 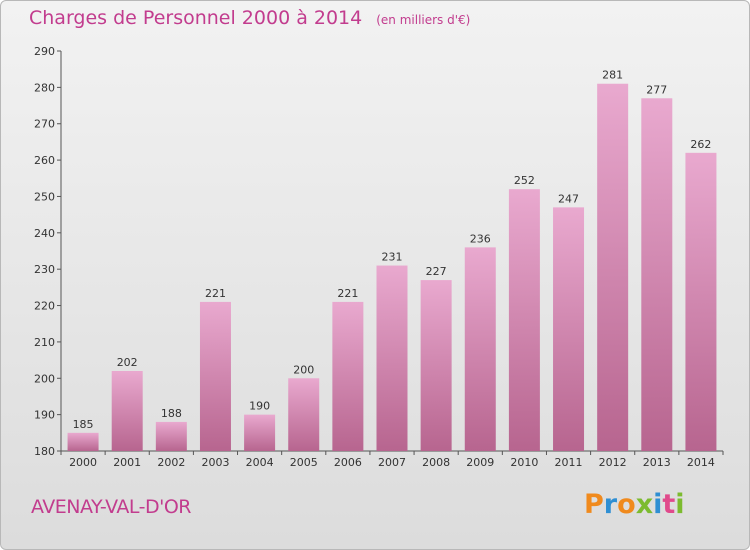 What do you see at coordinates (436, 271) in the screenshot?
I see `data-label: 227` at bounding box center [436, 271].